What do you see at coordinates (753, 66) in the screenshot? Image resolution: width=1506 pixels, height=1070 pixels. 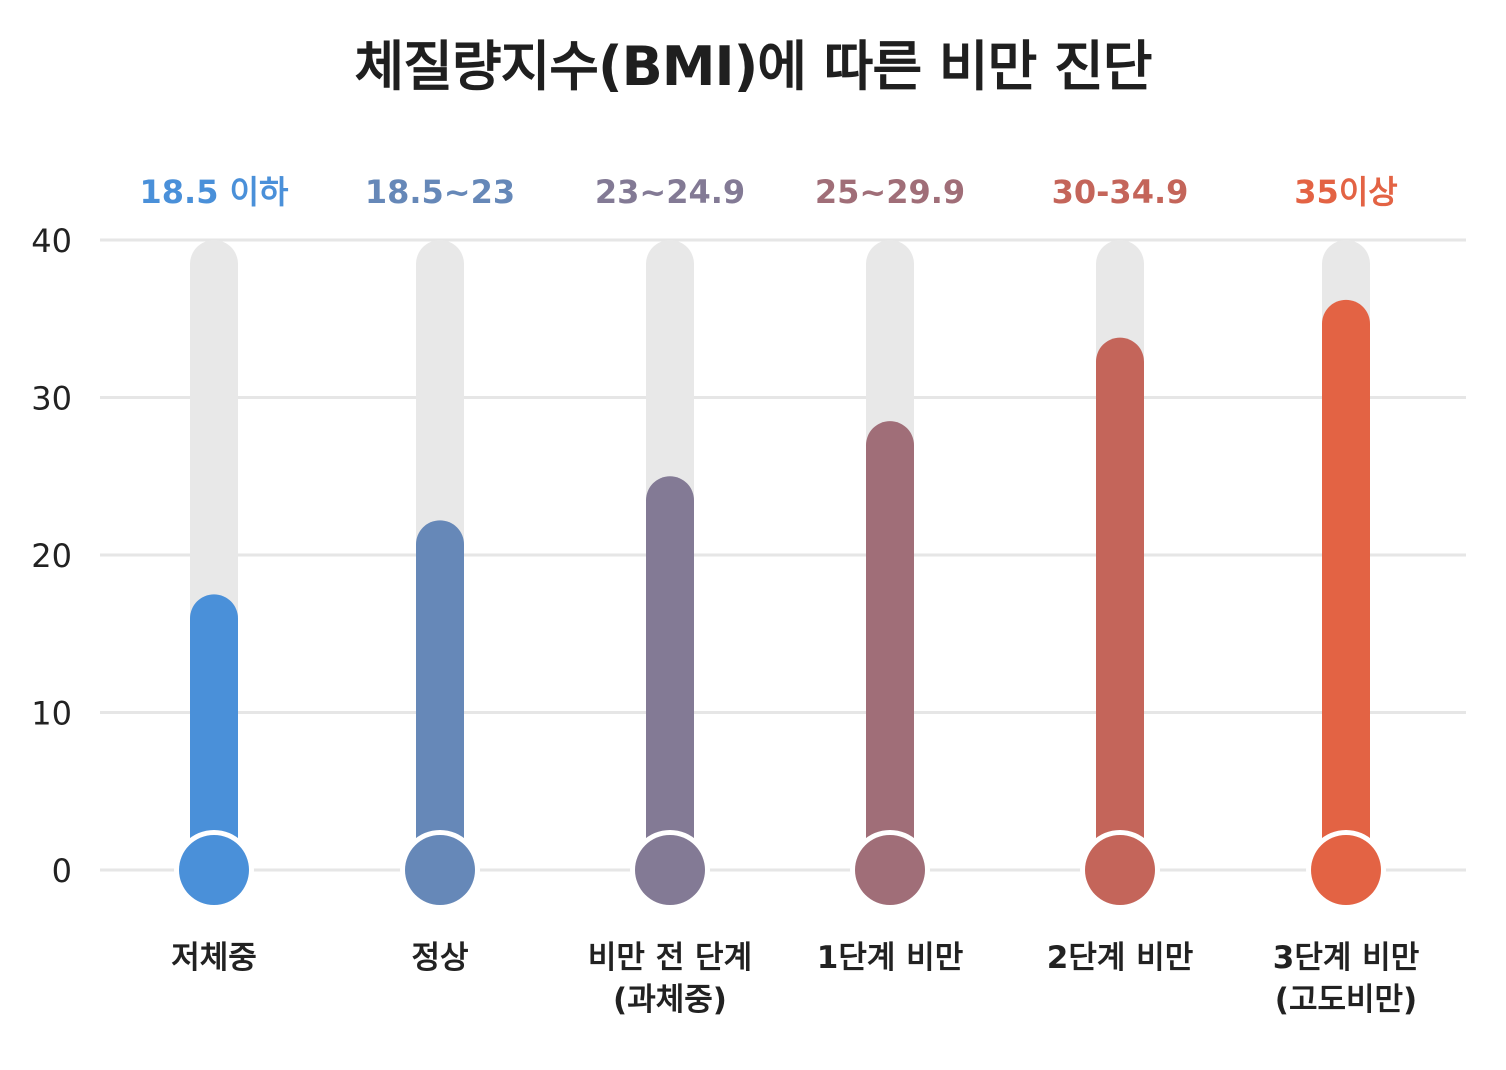 I see `chart-title: 체질량지수(BMI)에 따른 비만 진단` at bounding box center [753, 66].